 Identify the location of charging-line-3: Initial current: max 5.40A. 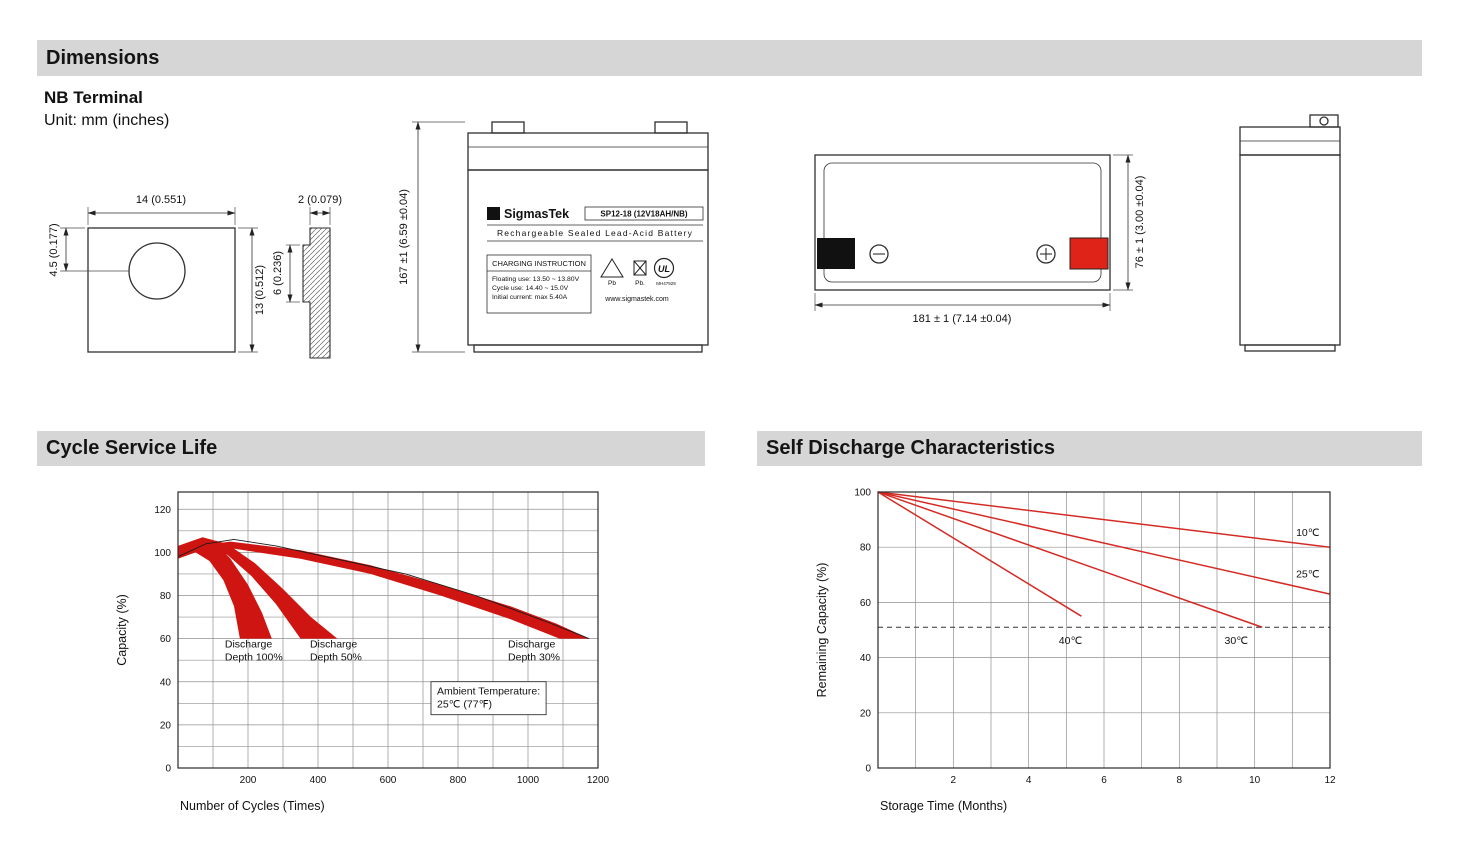
(530, 297).